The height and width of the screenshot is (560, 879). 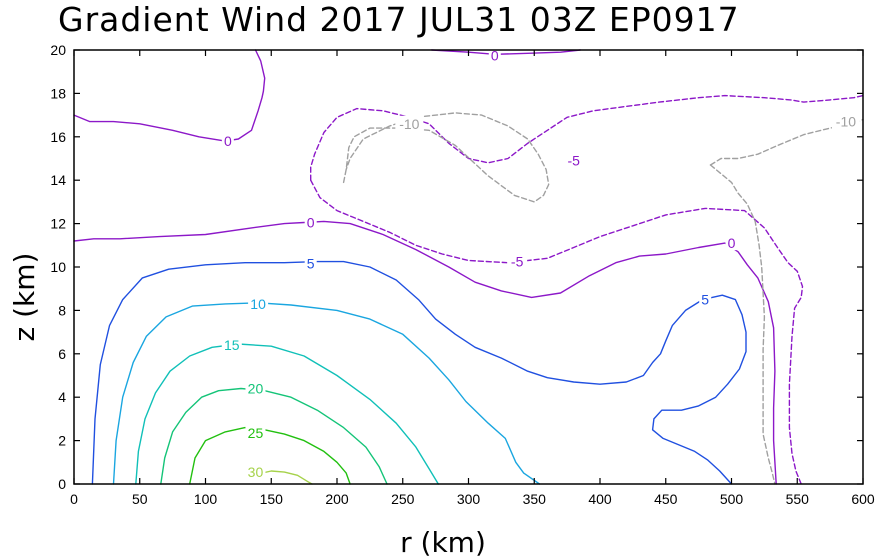 I want to click on x-tick-label: 250, so click(x=403, y=499).